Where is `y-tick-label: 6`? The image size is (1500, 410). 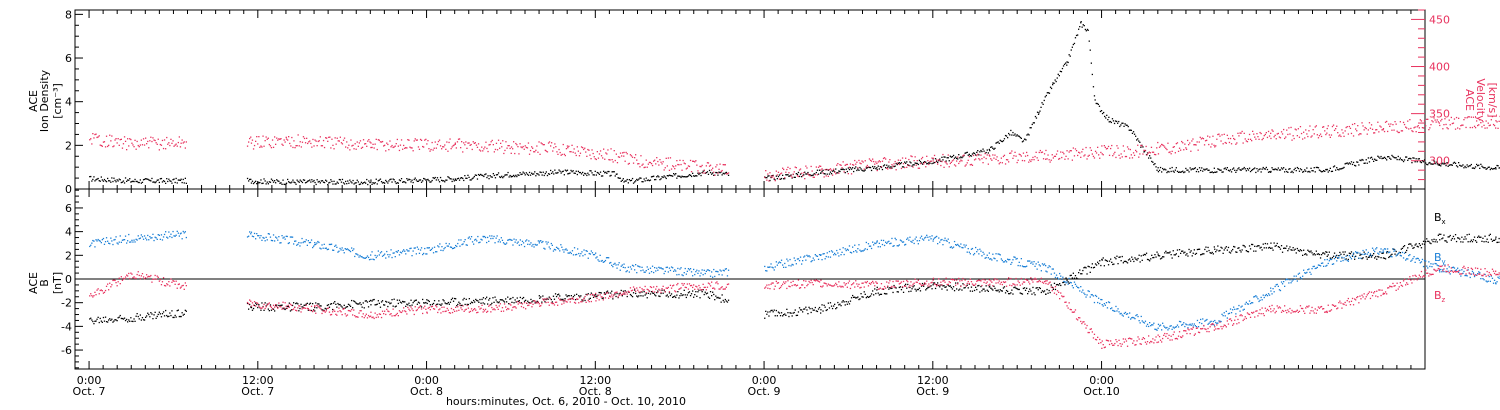
y-tick-label: 6 is located at coordinates (68, 58).